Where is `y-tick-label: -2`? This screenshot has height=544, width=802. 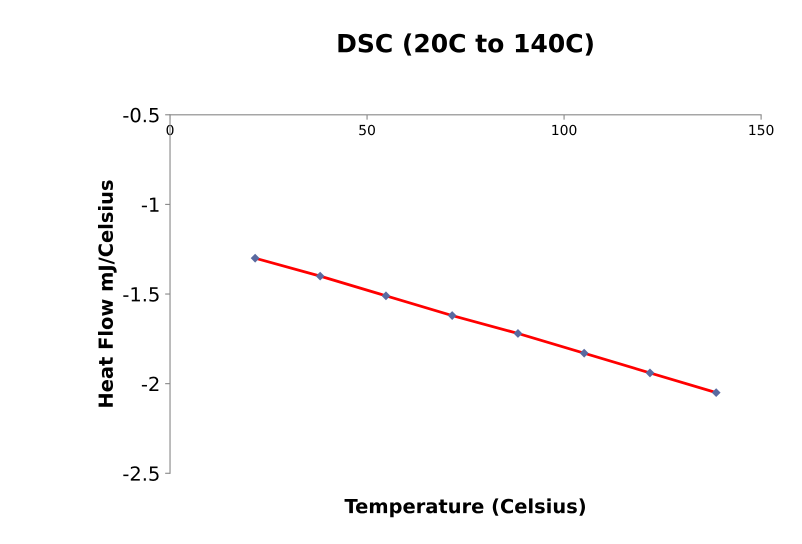 y-tick-label: -2 is located at coordinates (150, 384).